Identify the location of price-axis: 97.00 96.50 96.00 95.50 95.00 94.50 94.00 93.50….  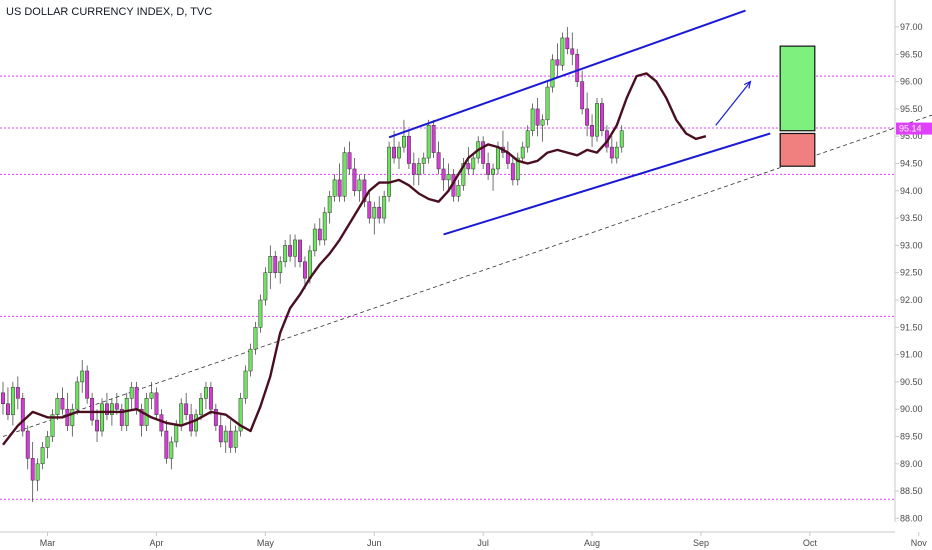
(913, 261).